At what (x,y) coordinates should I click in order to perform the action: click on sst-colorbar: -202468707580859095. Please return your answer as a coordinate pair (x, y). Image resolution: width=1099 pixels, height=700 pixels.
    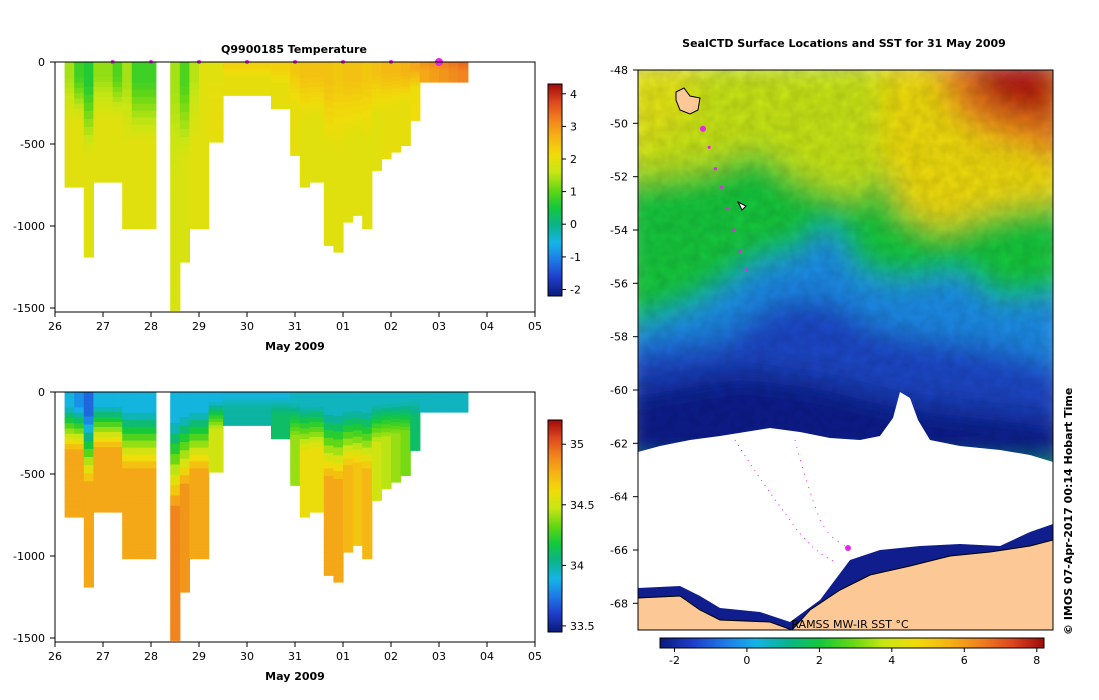
    Looking at the image, I should click on (852, 652).